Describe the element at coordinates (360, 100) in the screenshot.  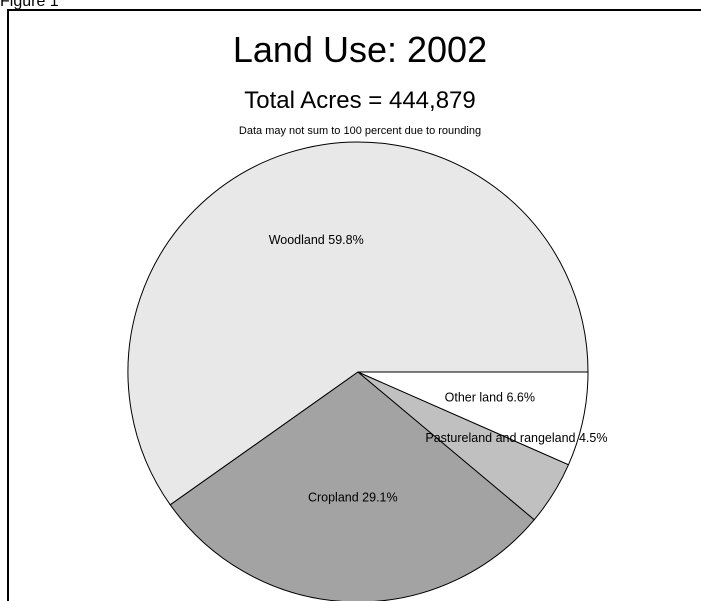
I see `chart-subtitle: Total Acres = 444,879` at that location.